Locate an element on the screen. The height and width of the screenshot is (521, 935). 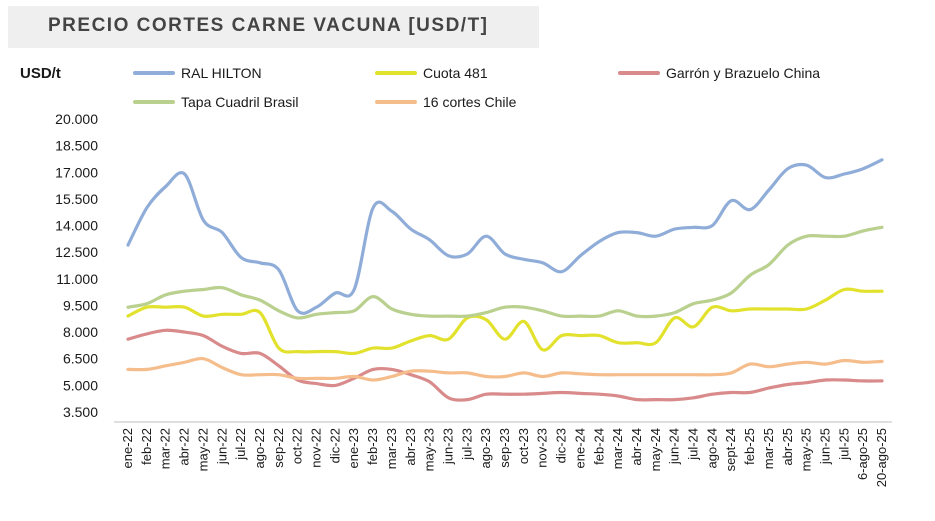
legend-item-ral-hilton: RAL HILTON is located at coordinates (197, 73).